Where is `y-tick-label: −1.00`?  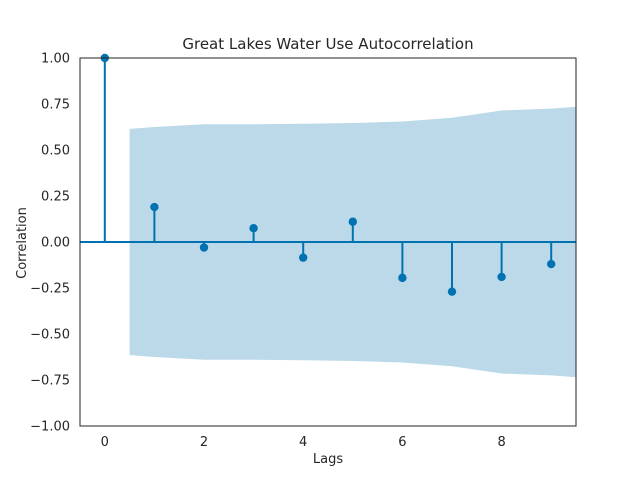
y-tick-label: −1.00 is located at coordinates (50, 427).